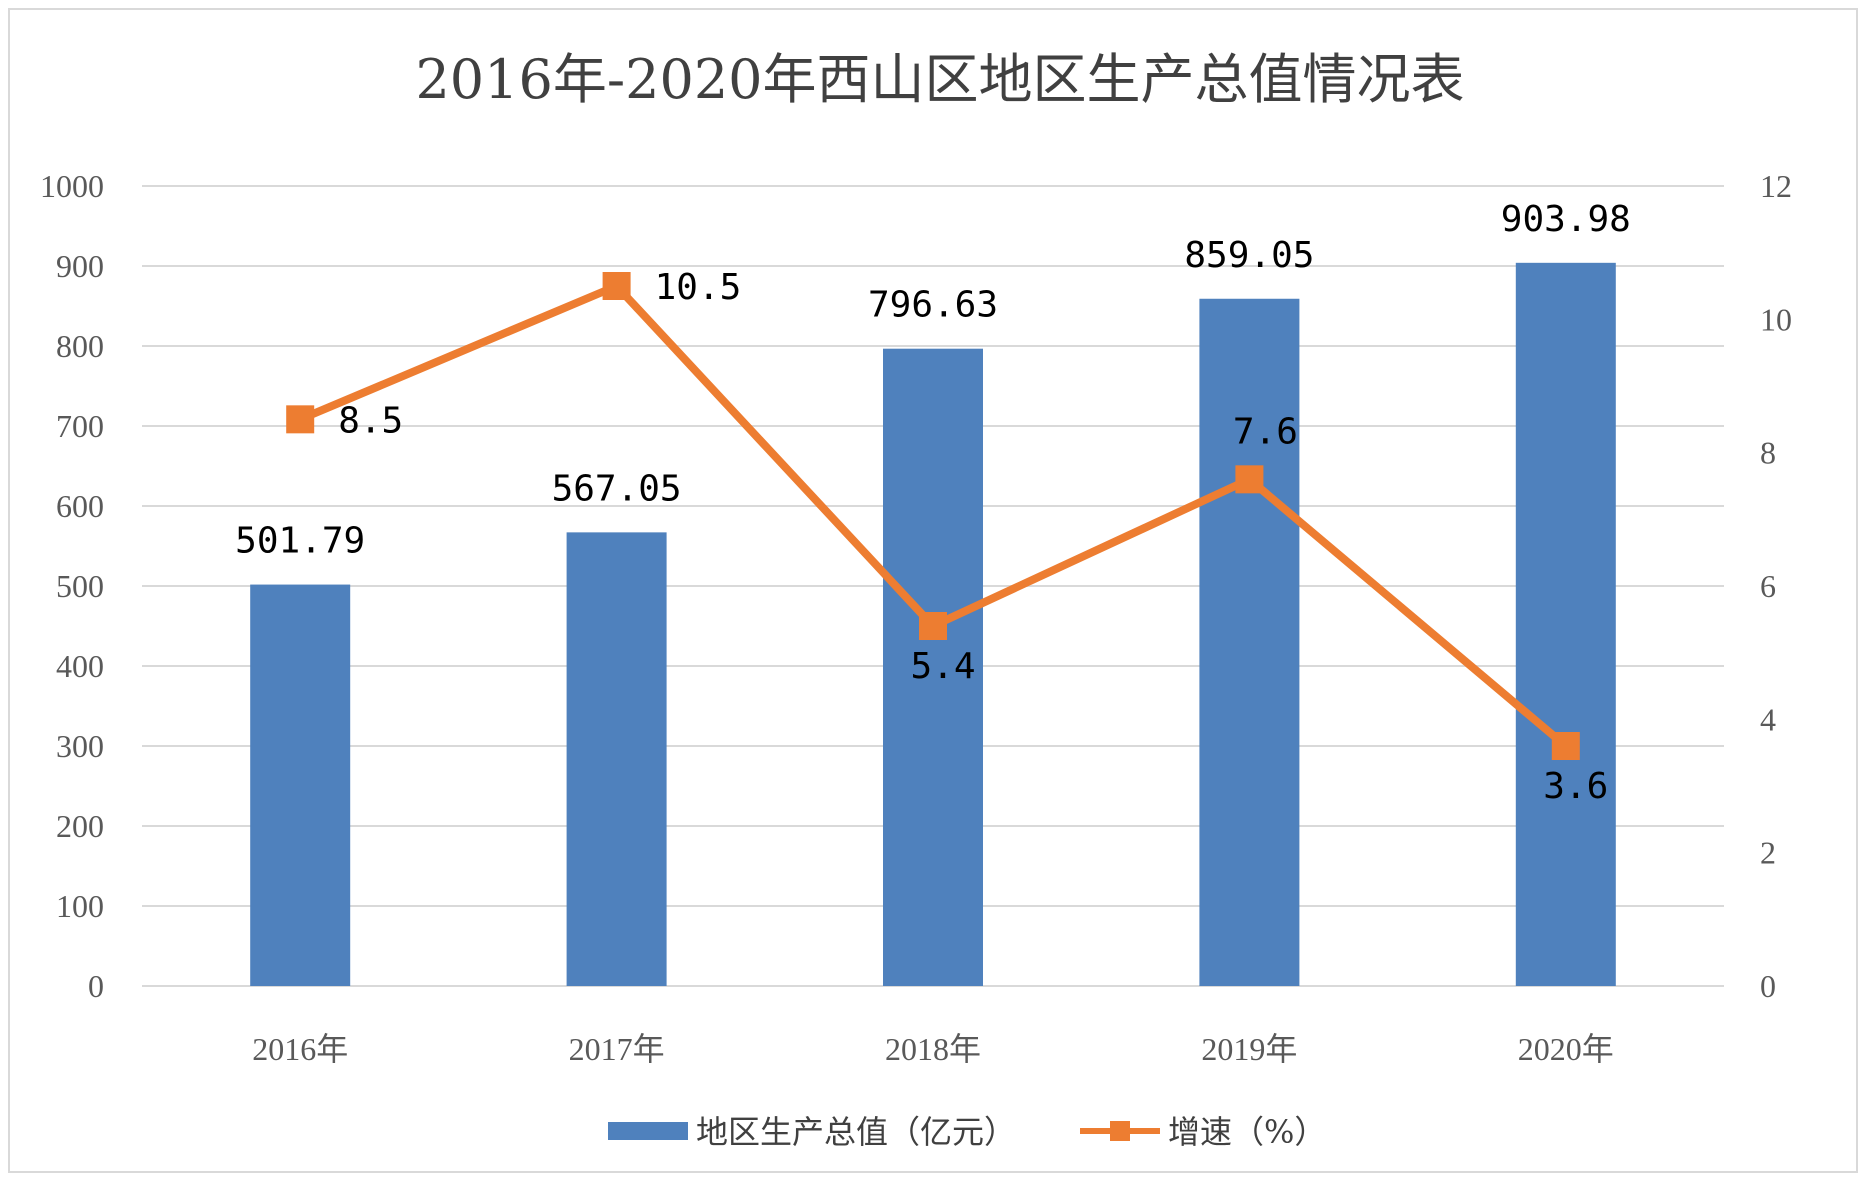 Image resolution: width=1868 pixels, height=1181 pixels. I want to click on left-tick-label: 500, so click(80, 586).